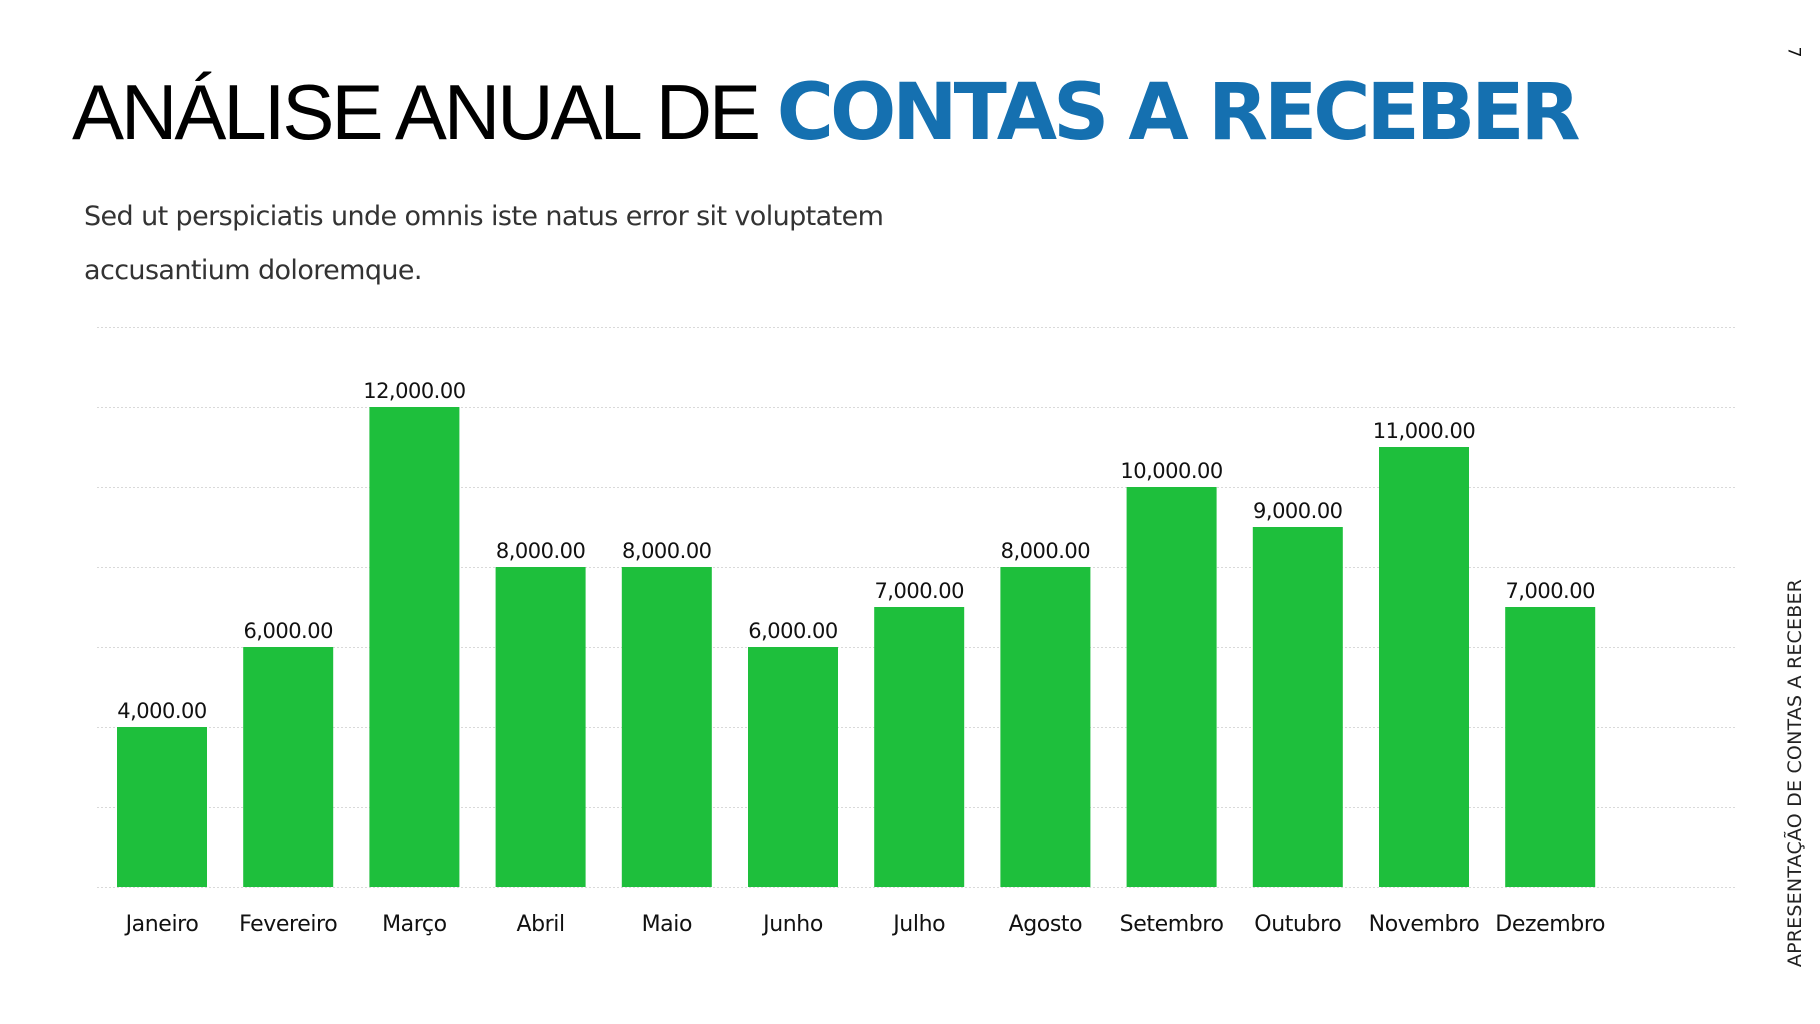 Image resolution: width=1820 pixels, height=1024 pixels. What do you see at coordinates (1297, 707) in the screenshot?
I see `bar-outubro` at bounding box center [1297, 707].